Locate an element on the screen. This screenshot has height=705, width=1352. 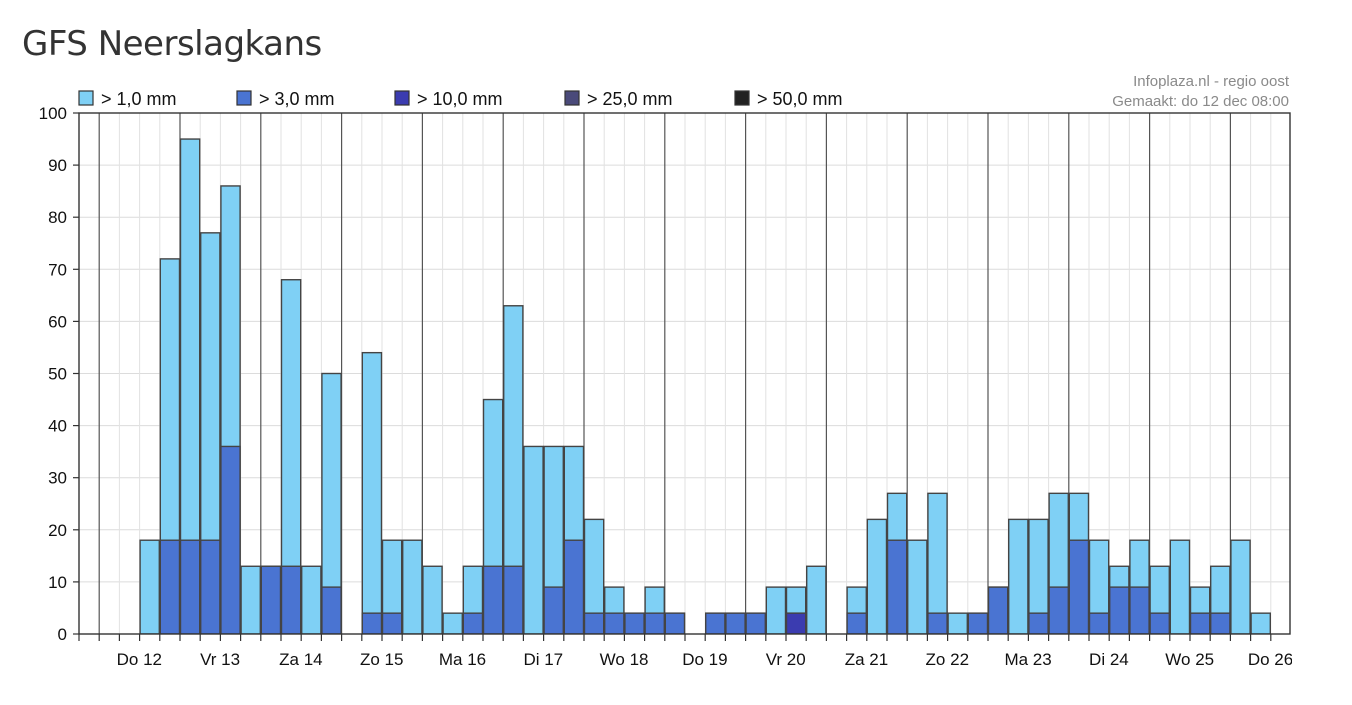
legend-label: > 10,0 mm is located at coordinates (460, 99).